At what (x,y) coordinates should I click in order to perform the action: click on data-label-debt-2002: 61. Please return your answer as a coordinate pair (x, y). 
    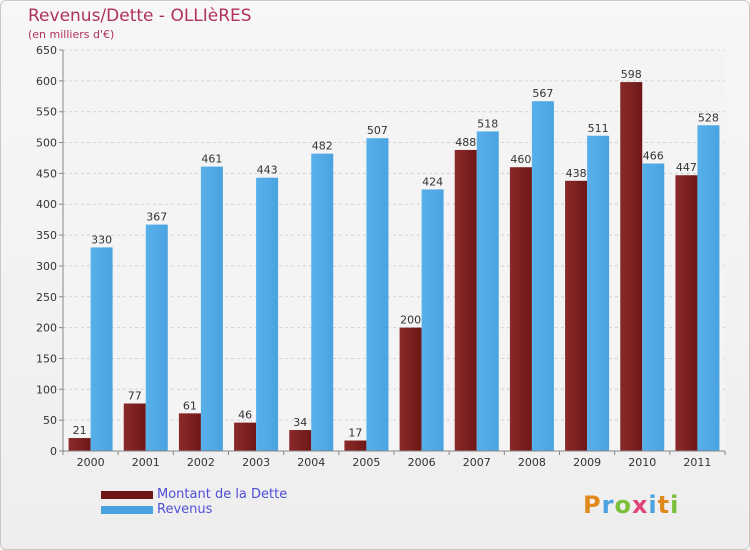
    Looking at the image, I should click on (190, 405).